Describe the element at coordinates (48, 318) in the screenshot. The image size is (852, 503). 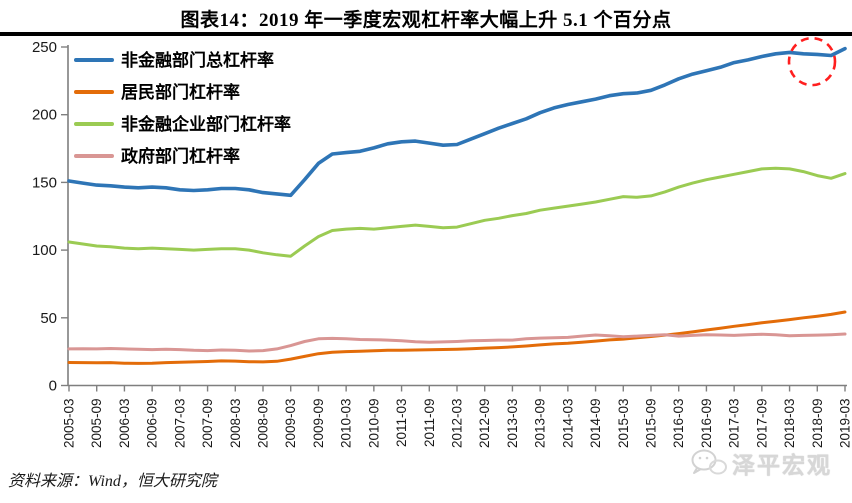
I see `y-tick-label: 50` at that location.